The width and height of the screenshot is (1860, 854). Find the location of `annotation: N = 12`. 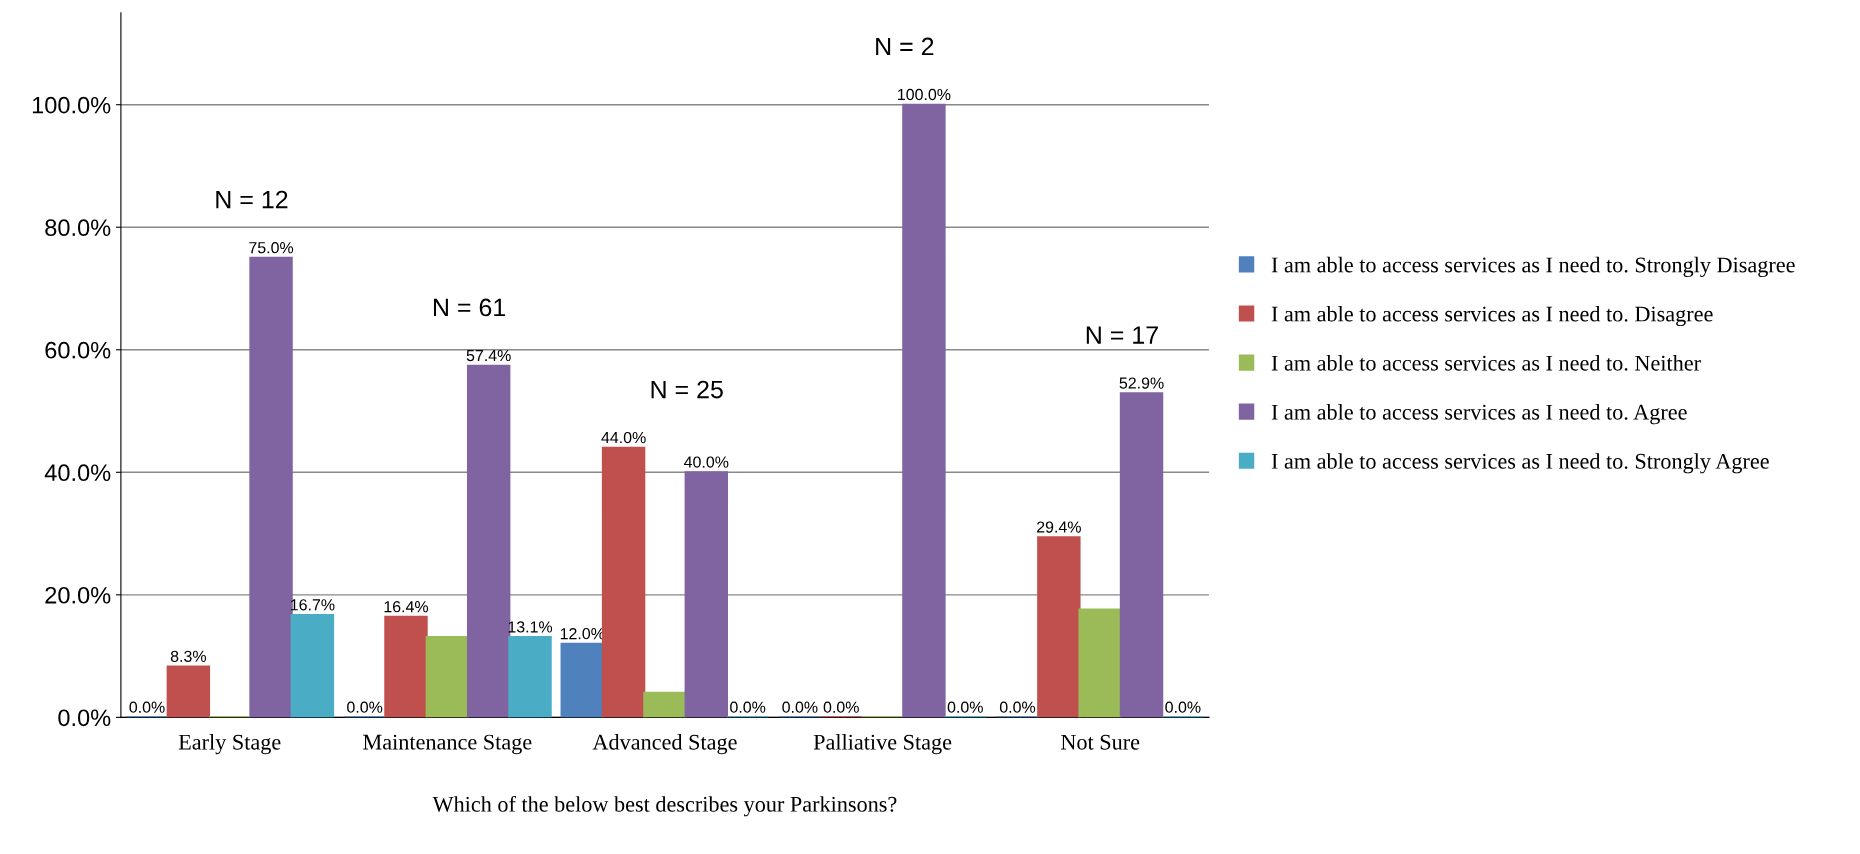

annotation: N = 12 is located at coordinates (252, 199).